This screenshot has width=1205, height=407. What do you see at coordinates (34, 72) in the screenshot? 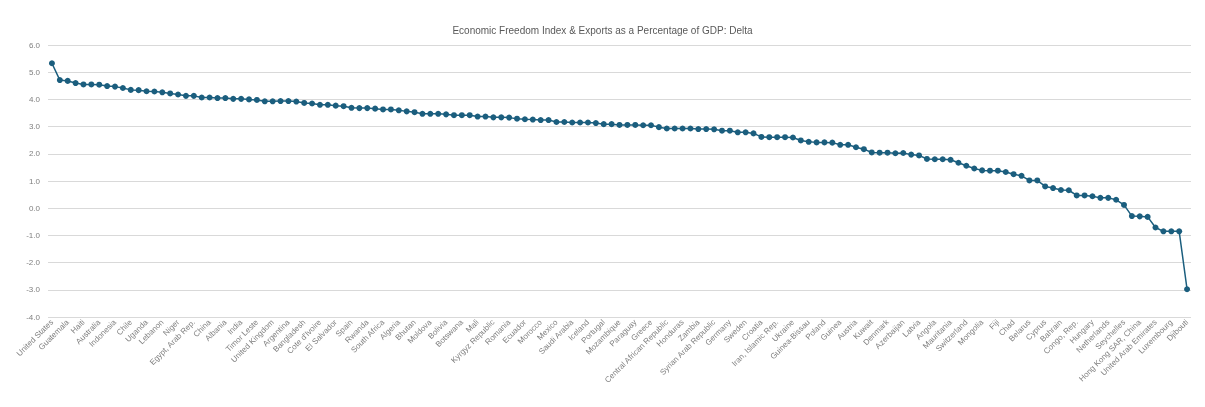
I see `y-tick-label: 5.0` at bounding box center [34, 72].